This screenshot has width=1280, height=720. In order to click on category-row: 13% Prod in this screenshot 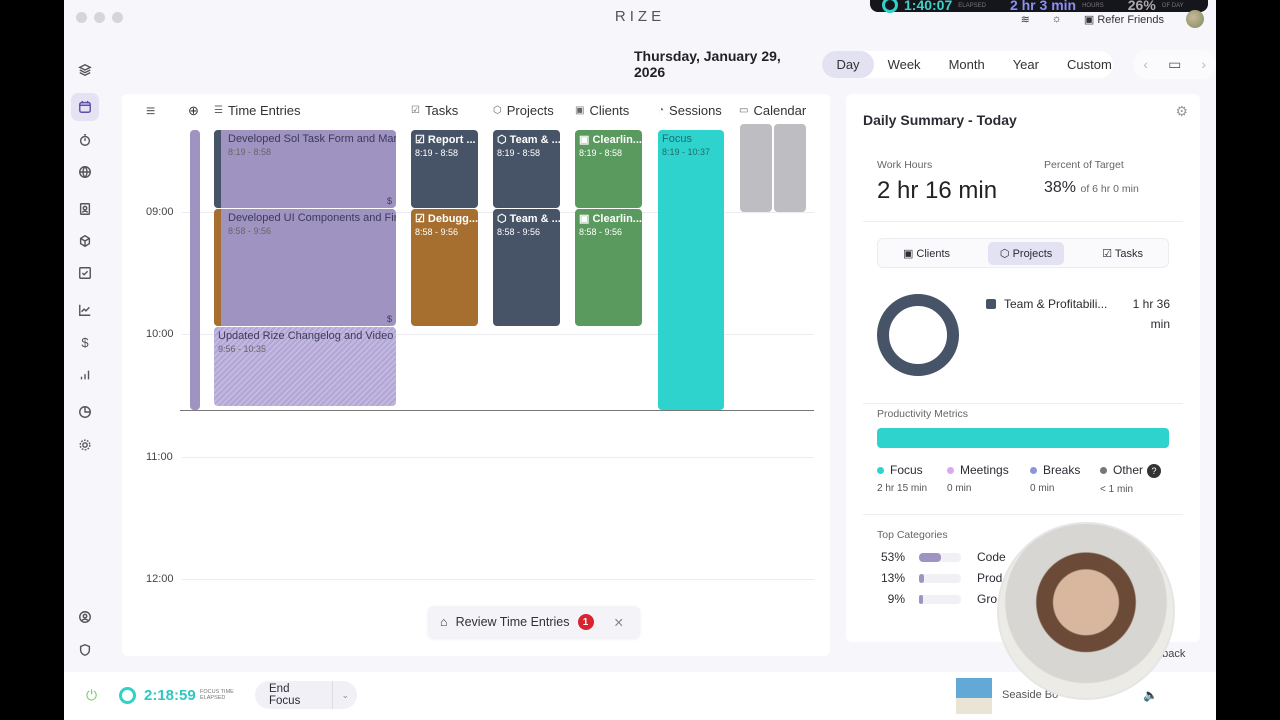, I will do `click(939, 578)`.